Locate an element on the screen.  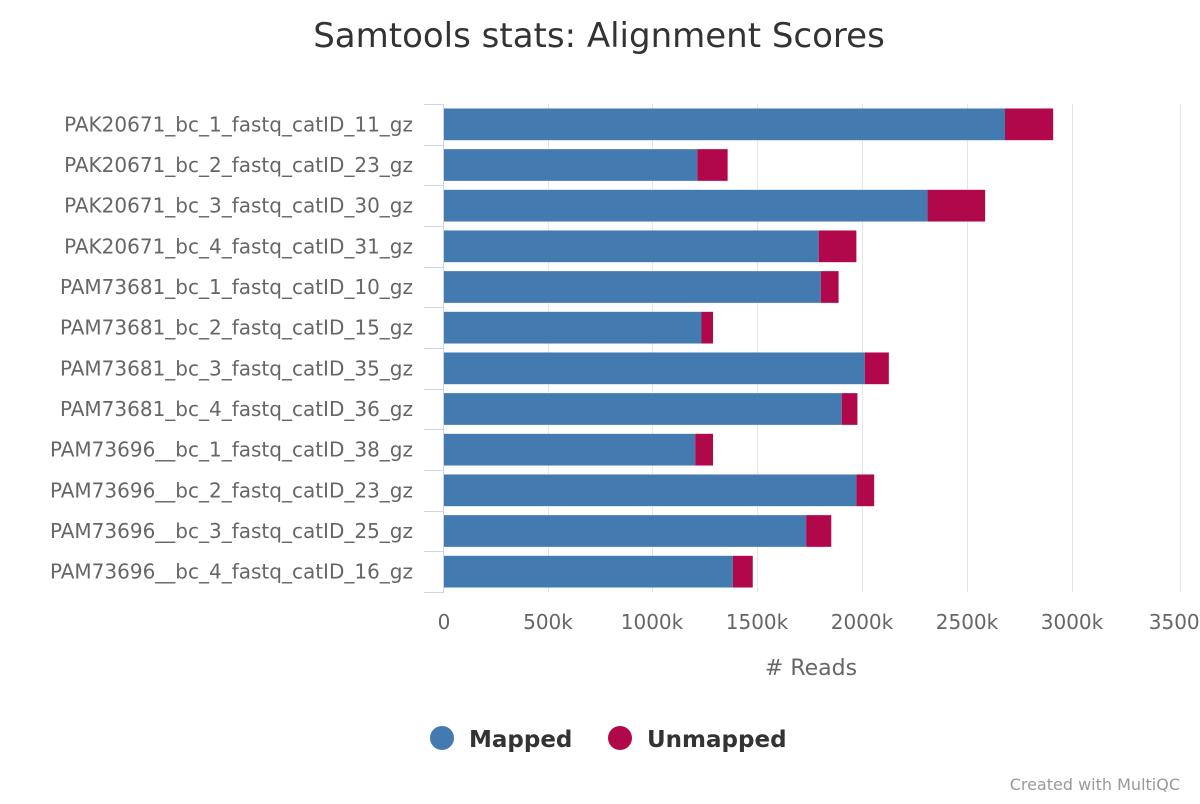
x-tick-label: 500k is located at coordinates (548, 622).